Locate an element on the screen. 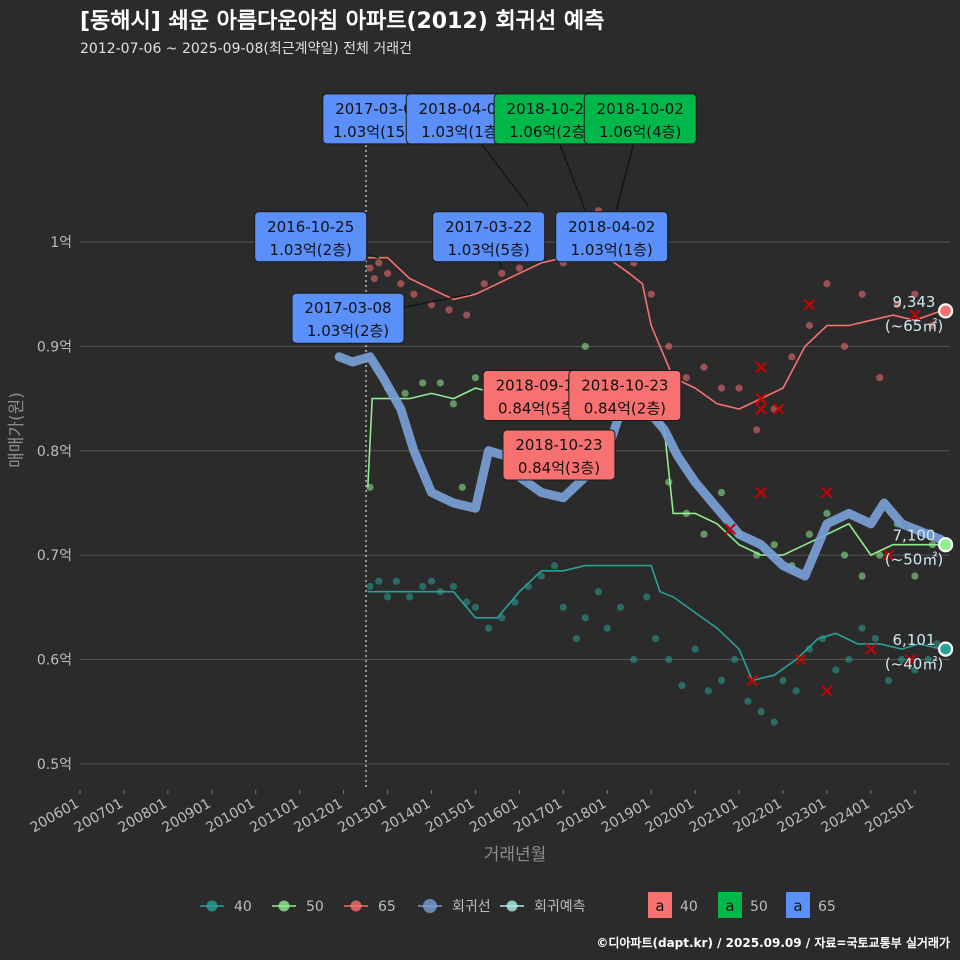 The width and height of the screenshot is (960, 960). legend: 40 50 65 회귀선 회귀예측 a 40 a 50 a 65 is located at coordinates (518, 905).